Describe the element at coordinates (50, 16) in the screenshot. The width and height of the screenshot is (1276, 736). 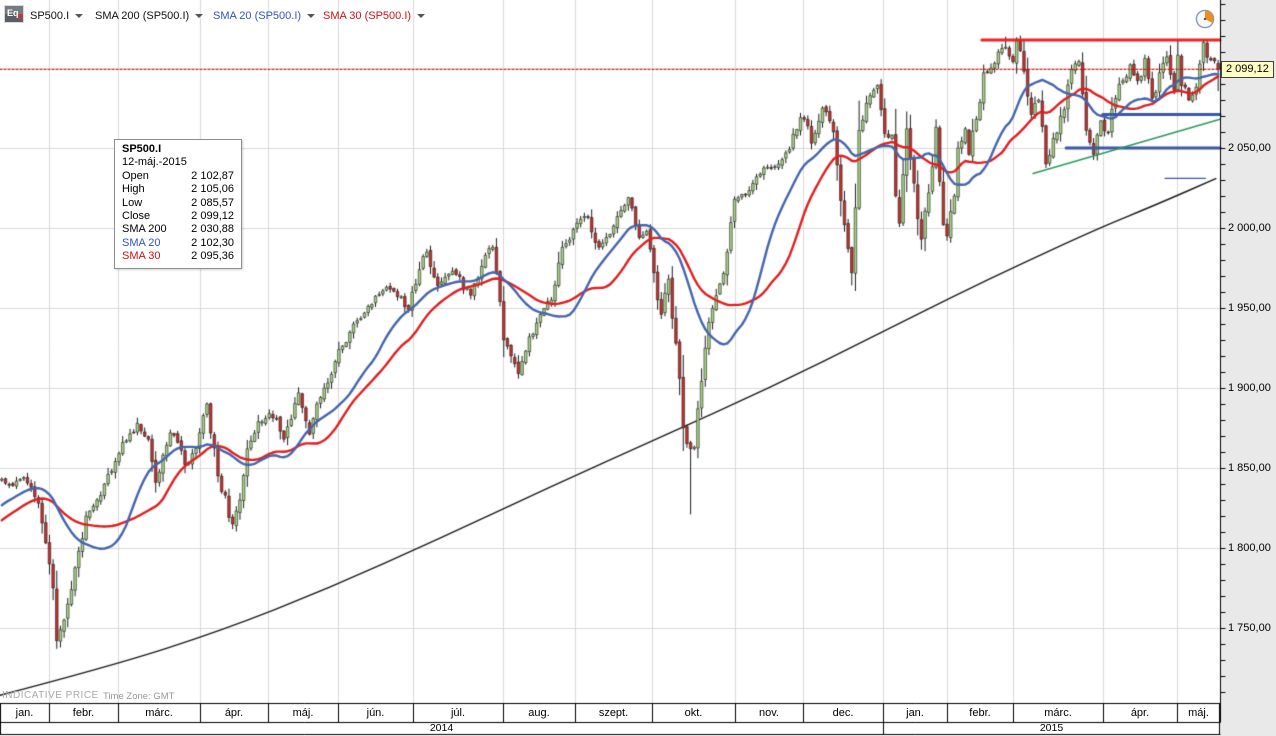
I see `instrument-label: SP500.I` at that location.